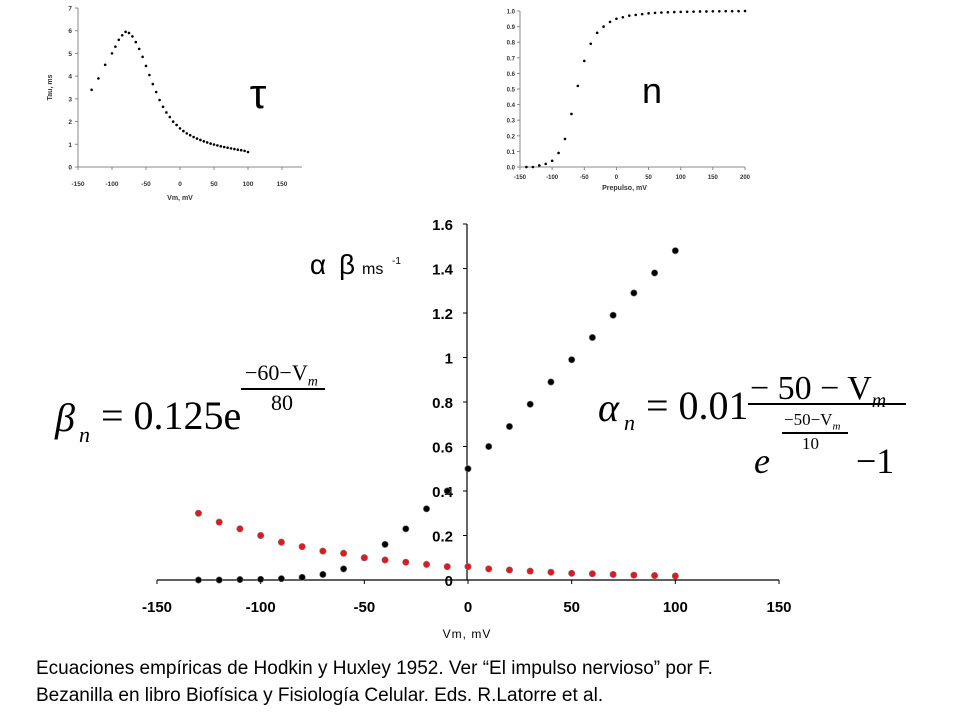 This screenshot has width=960, height=720. Describe the element at coordinates (511, 153) in the screenshot. I see `n-y-tick-label: 0.1` at that location.